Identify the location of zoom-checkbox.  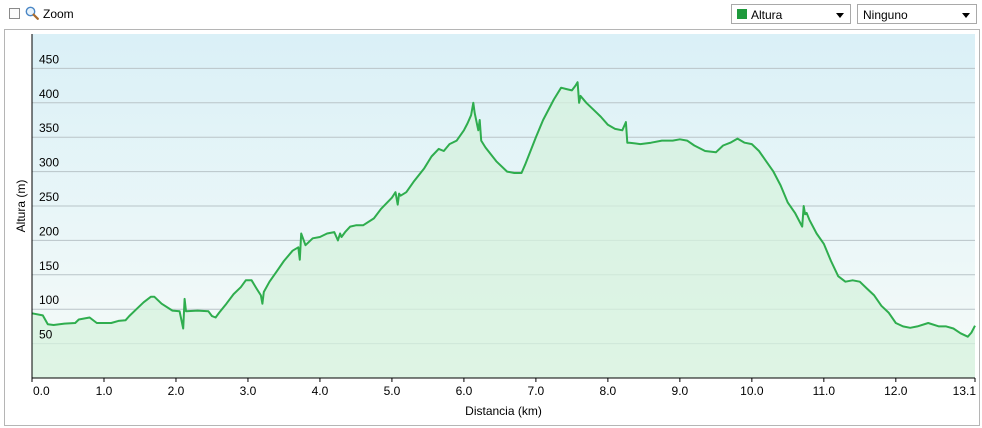
(14, 13).